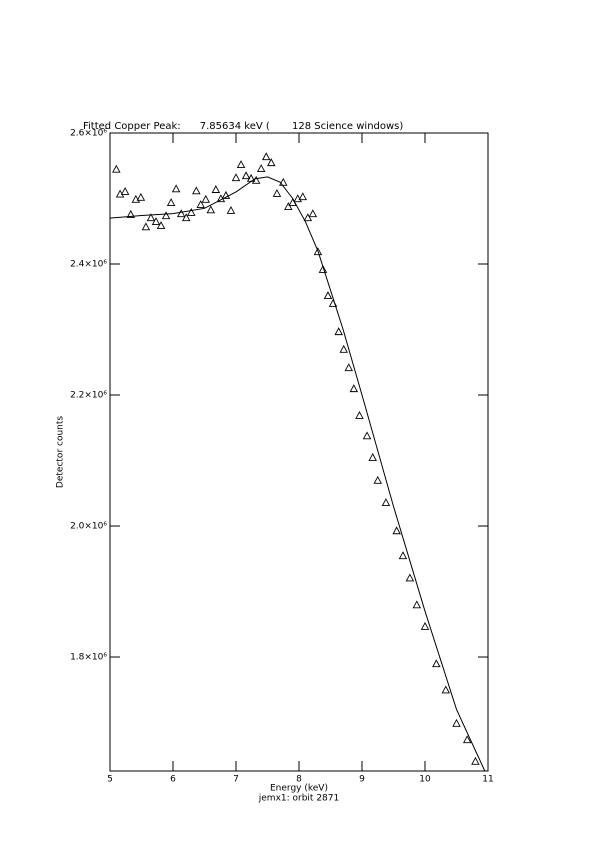 The image size is (595, 842). Describe the element at coordinates (298, 799) in the screenshot. I see `subtitle: jemx1: orbit 2871` at that location.